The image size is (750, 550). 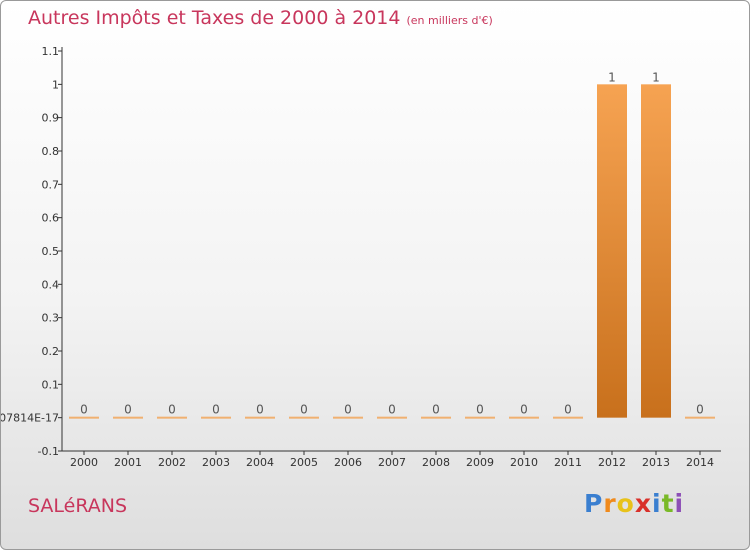 What do you see at coordinates (51, 351) in the screenshot?
I see `y-tick-label: 0.2` at bounding box center [51, 351].